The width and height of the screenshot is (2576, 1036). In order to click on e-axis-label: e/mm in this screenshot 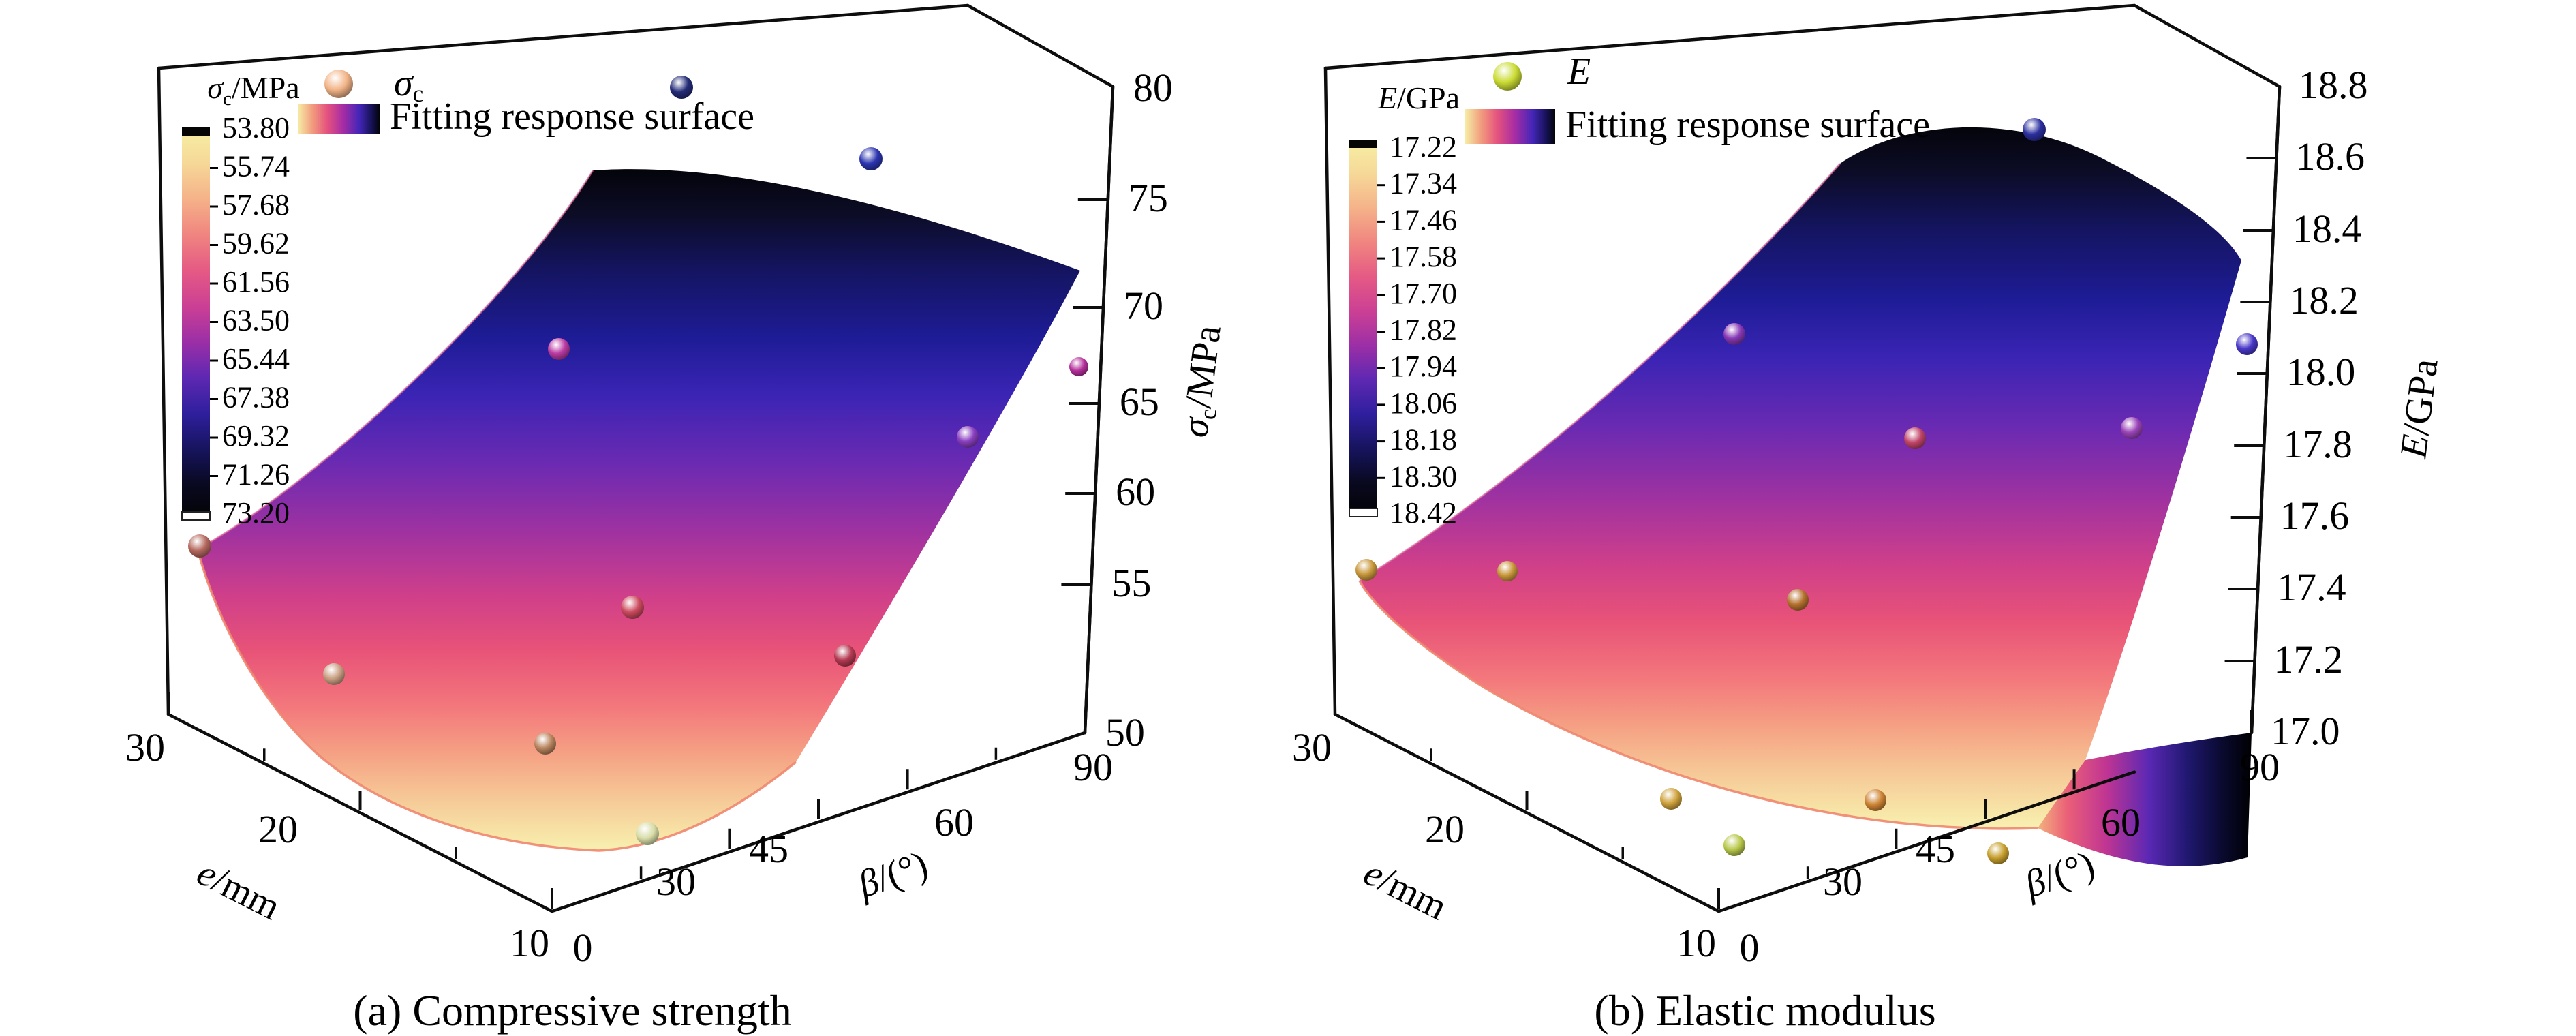, I will do `click(239, 890)`.